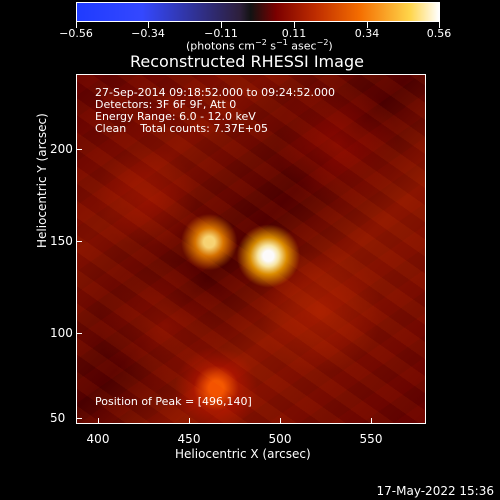  I want to click on plot-title: Reconstructed RHESSI Image, so click(247, 61).